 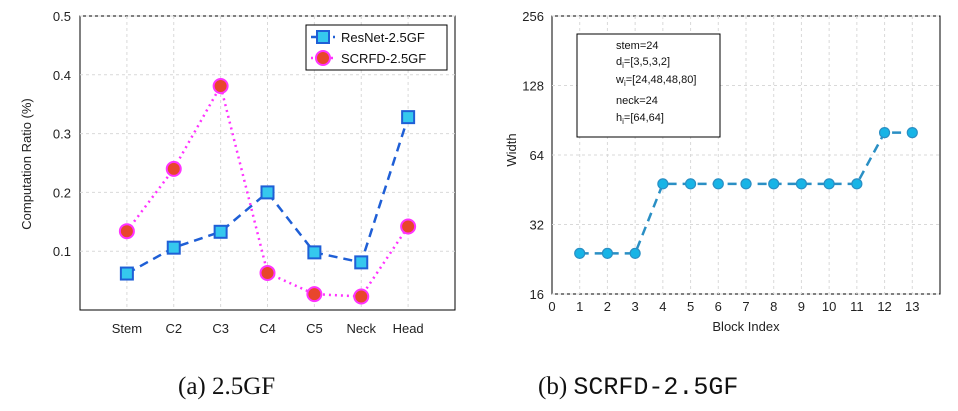 What do you see at coordinates (637, 46) in the screenshot?
I see `annotation-stem: stem=24` at bounding box center [637, 46].